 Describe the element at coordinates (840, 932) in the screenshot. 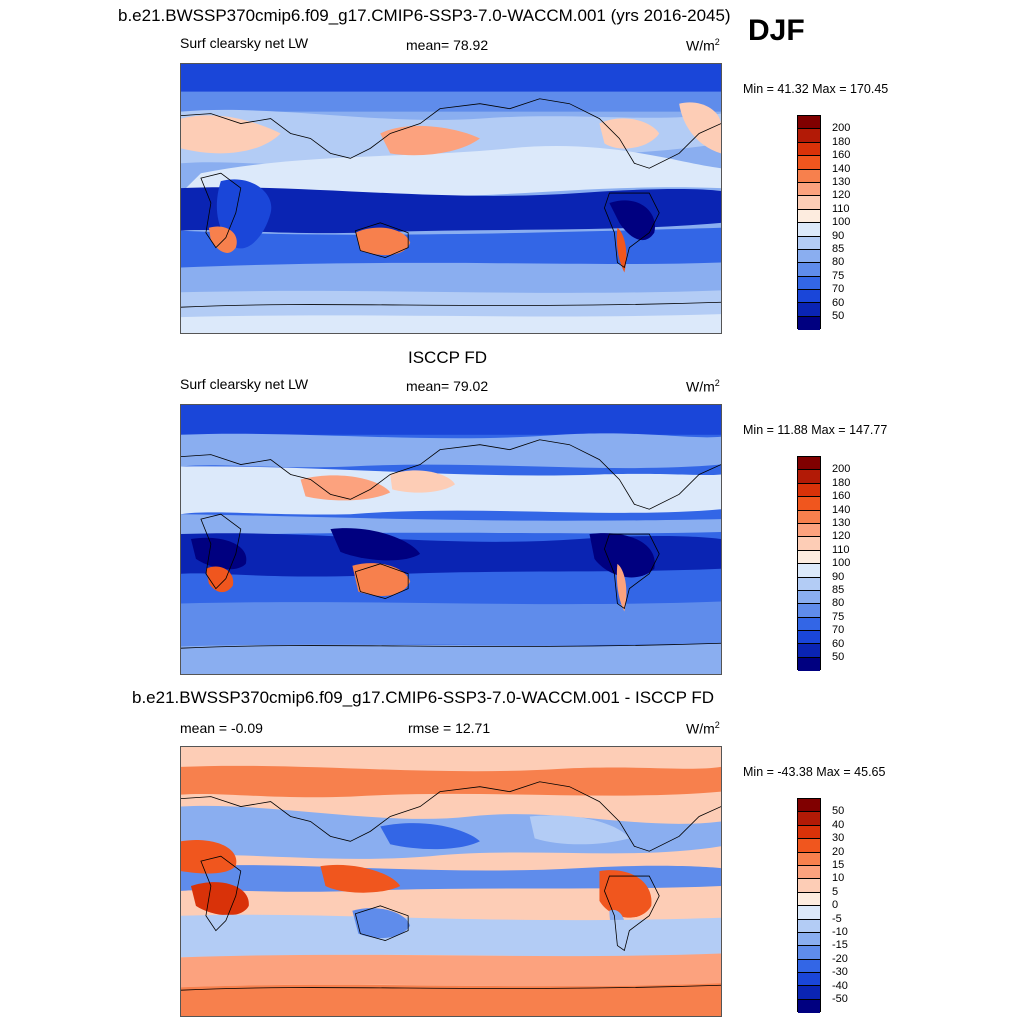

I see `colorbar-tick: -10` at that location.